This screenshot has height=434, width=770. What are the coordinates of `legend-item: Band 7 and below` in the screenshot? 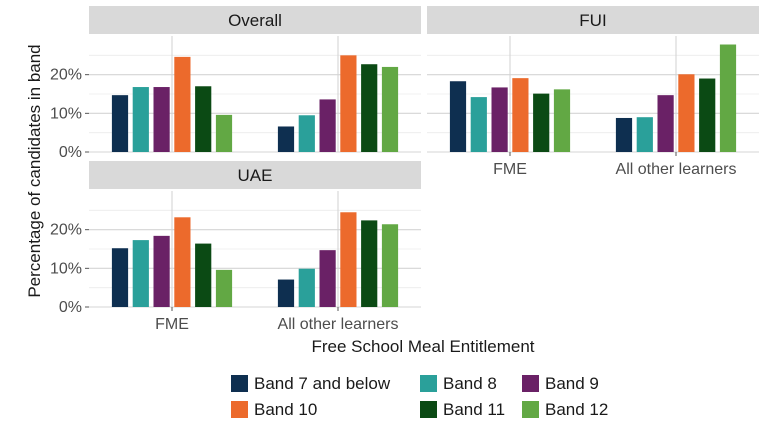 It's located at (311, 383).